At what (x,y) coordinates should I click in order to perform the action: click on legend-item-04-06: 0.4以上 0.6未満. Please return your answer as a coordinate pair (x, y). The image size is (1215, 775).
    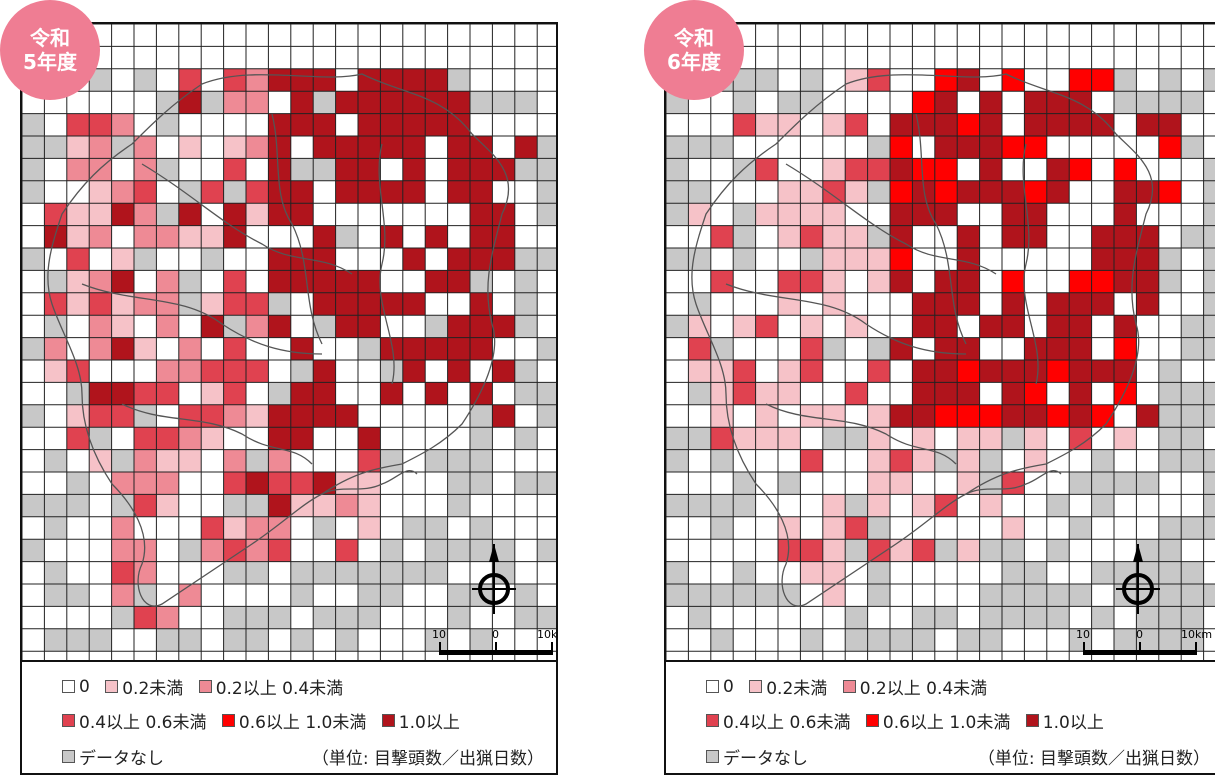
    Looking at the image, I should click on (778, 720).